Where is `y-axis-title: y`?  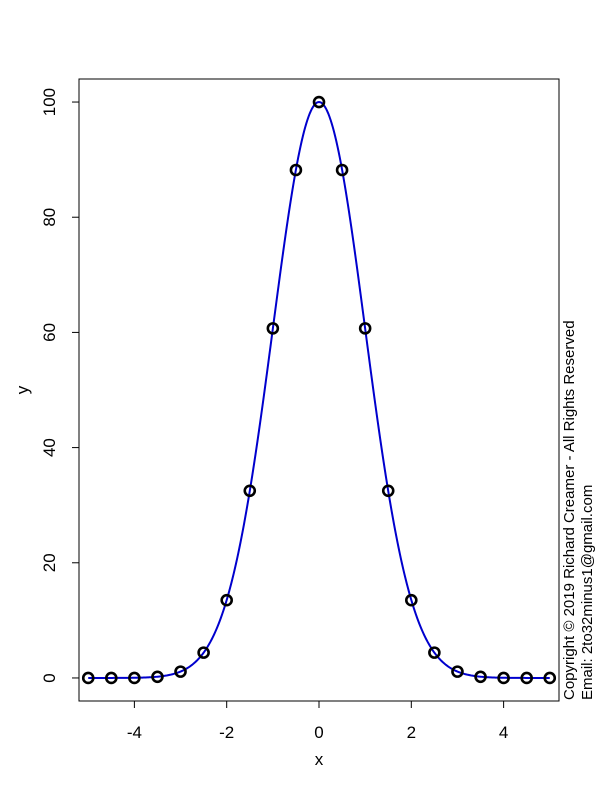 y-axis-title: y is located at coordinates (22, 389).